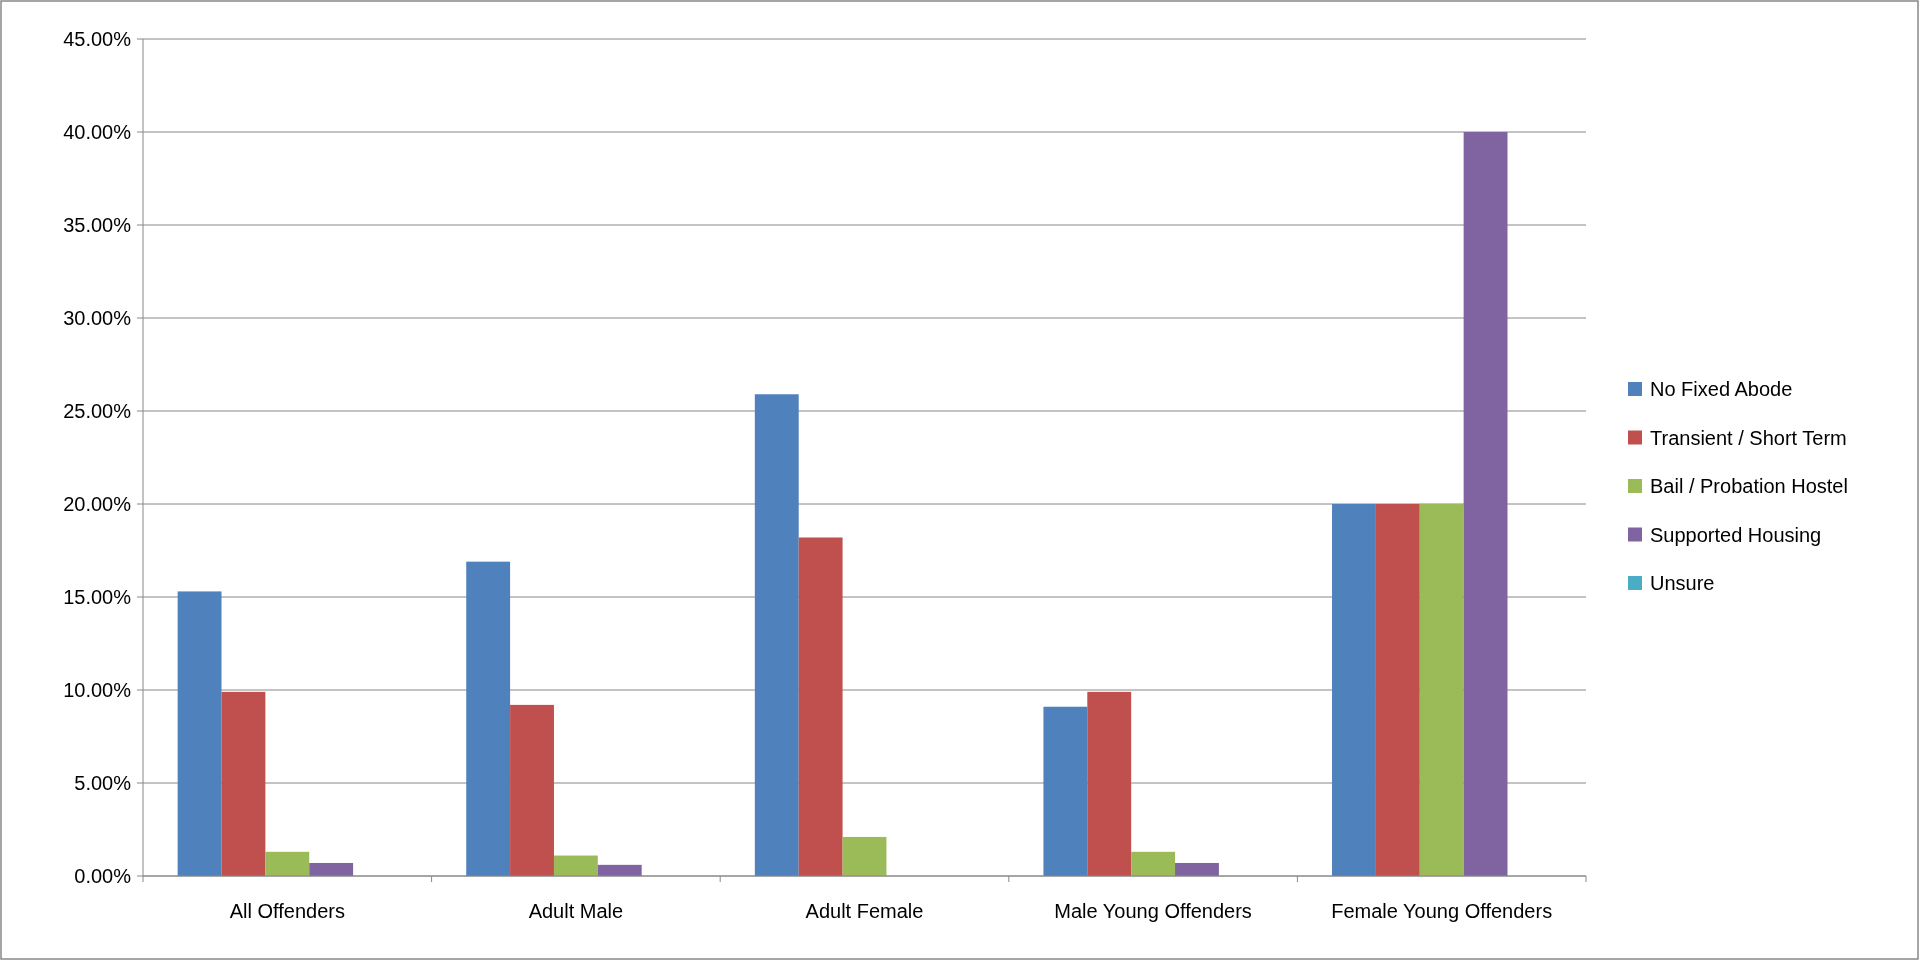 This screenshot has height=960, width=1919. What do you see at coordinates (97, 690) in the screenshot?
I see `y-tick-label: 10.00%` at bounding box center [97, 690].